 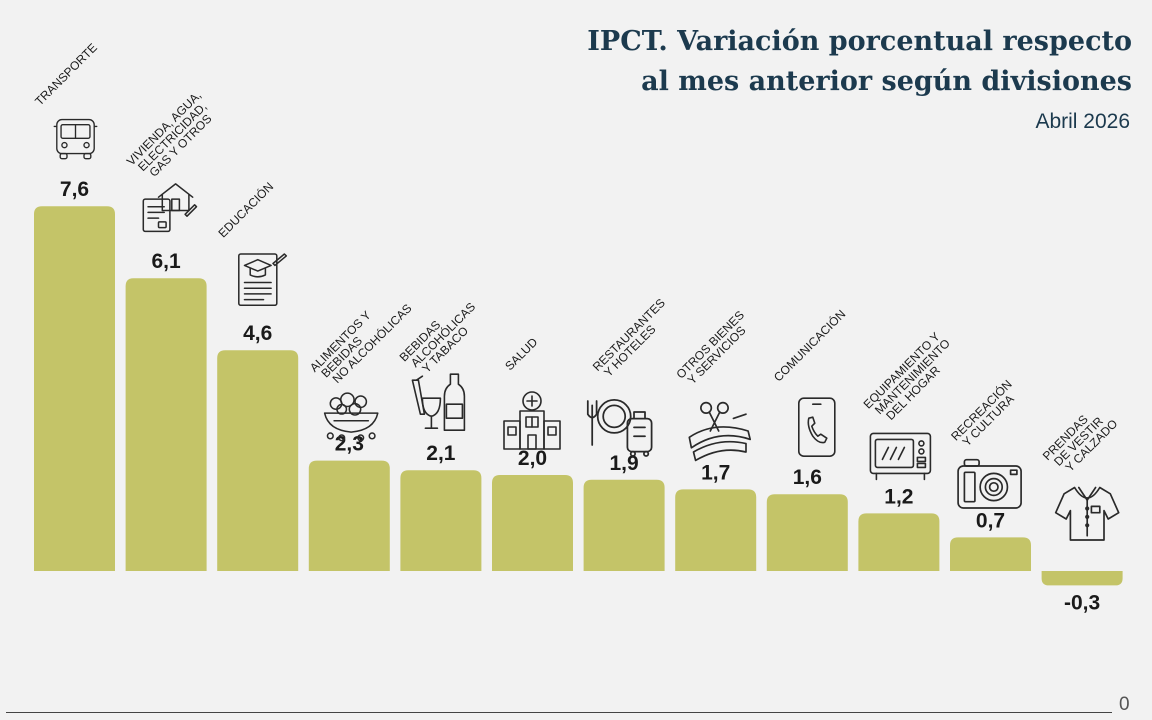 I want to click on camera-icon, so click(x=989, y=483).